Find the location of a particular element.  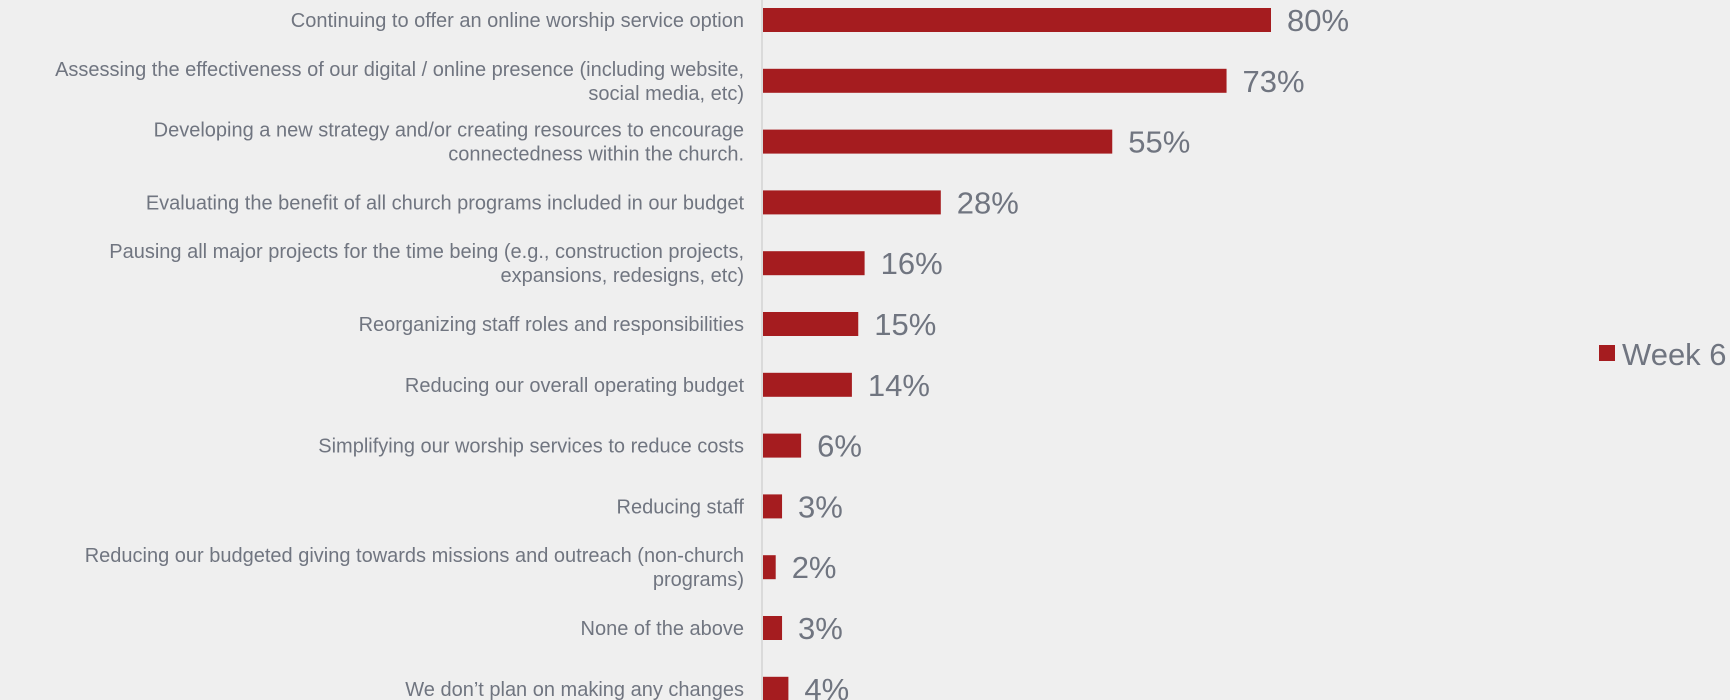

category-label: None of the above is located at coordinates (662, 629).